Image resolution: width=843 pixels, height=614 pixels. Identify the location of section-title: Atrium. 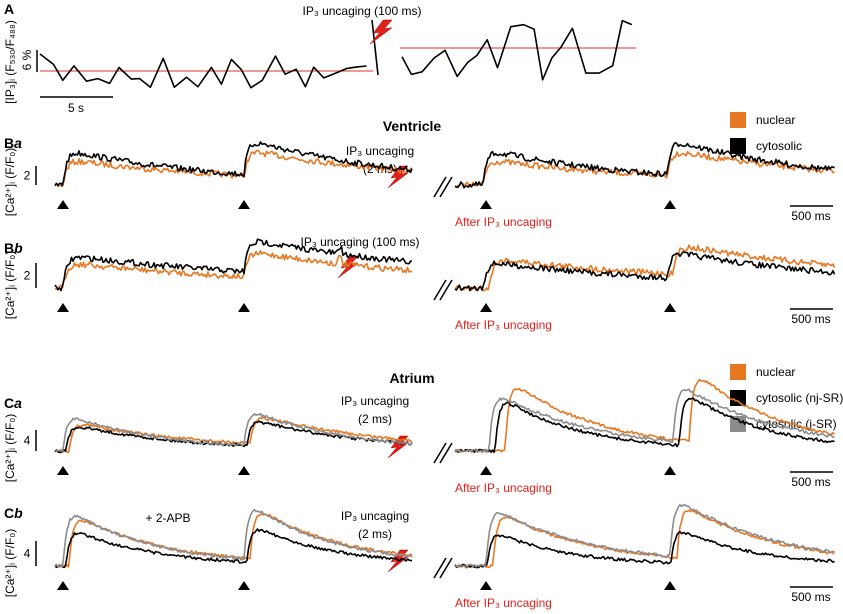
(411, 378).